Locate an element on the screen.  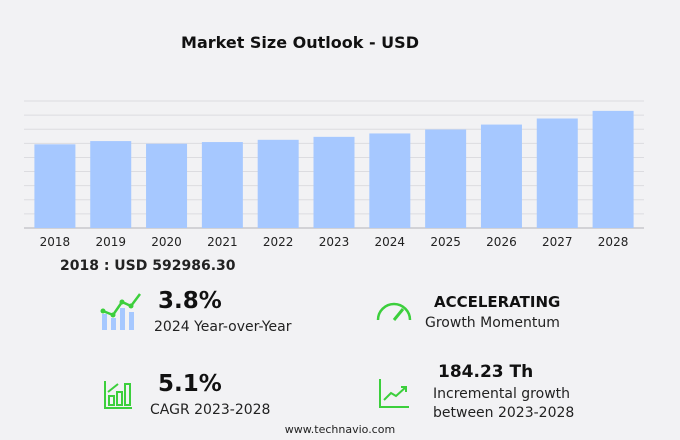
bar-2021 is located at coordinates (222, 185).